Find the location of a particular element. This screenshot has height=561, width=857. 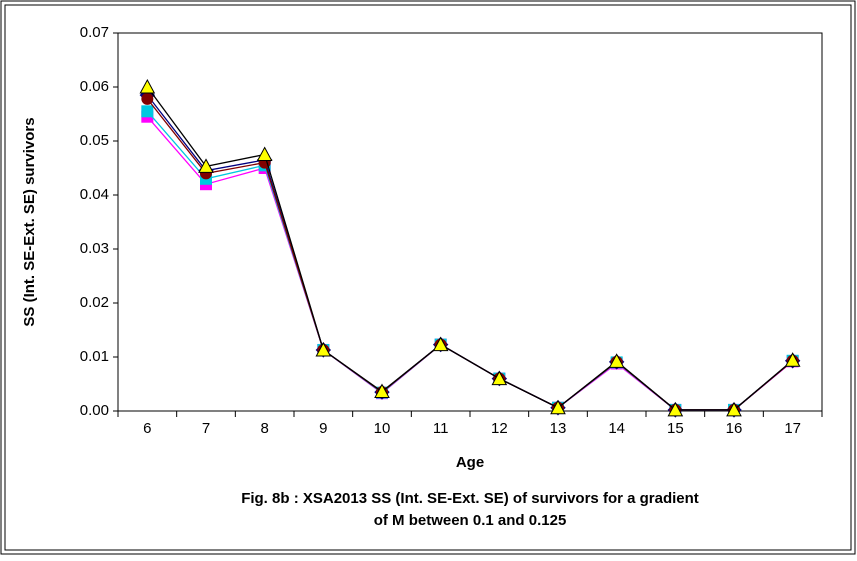

y-tick-label: 0.07 is located at coordinates (94, 32).